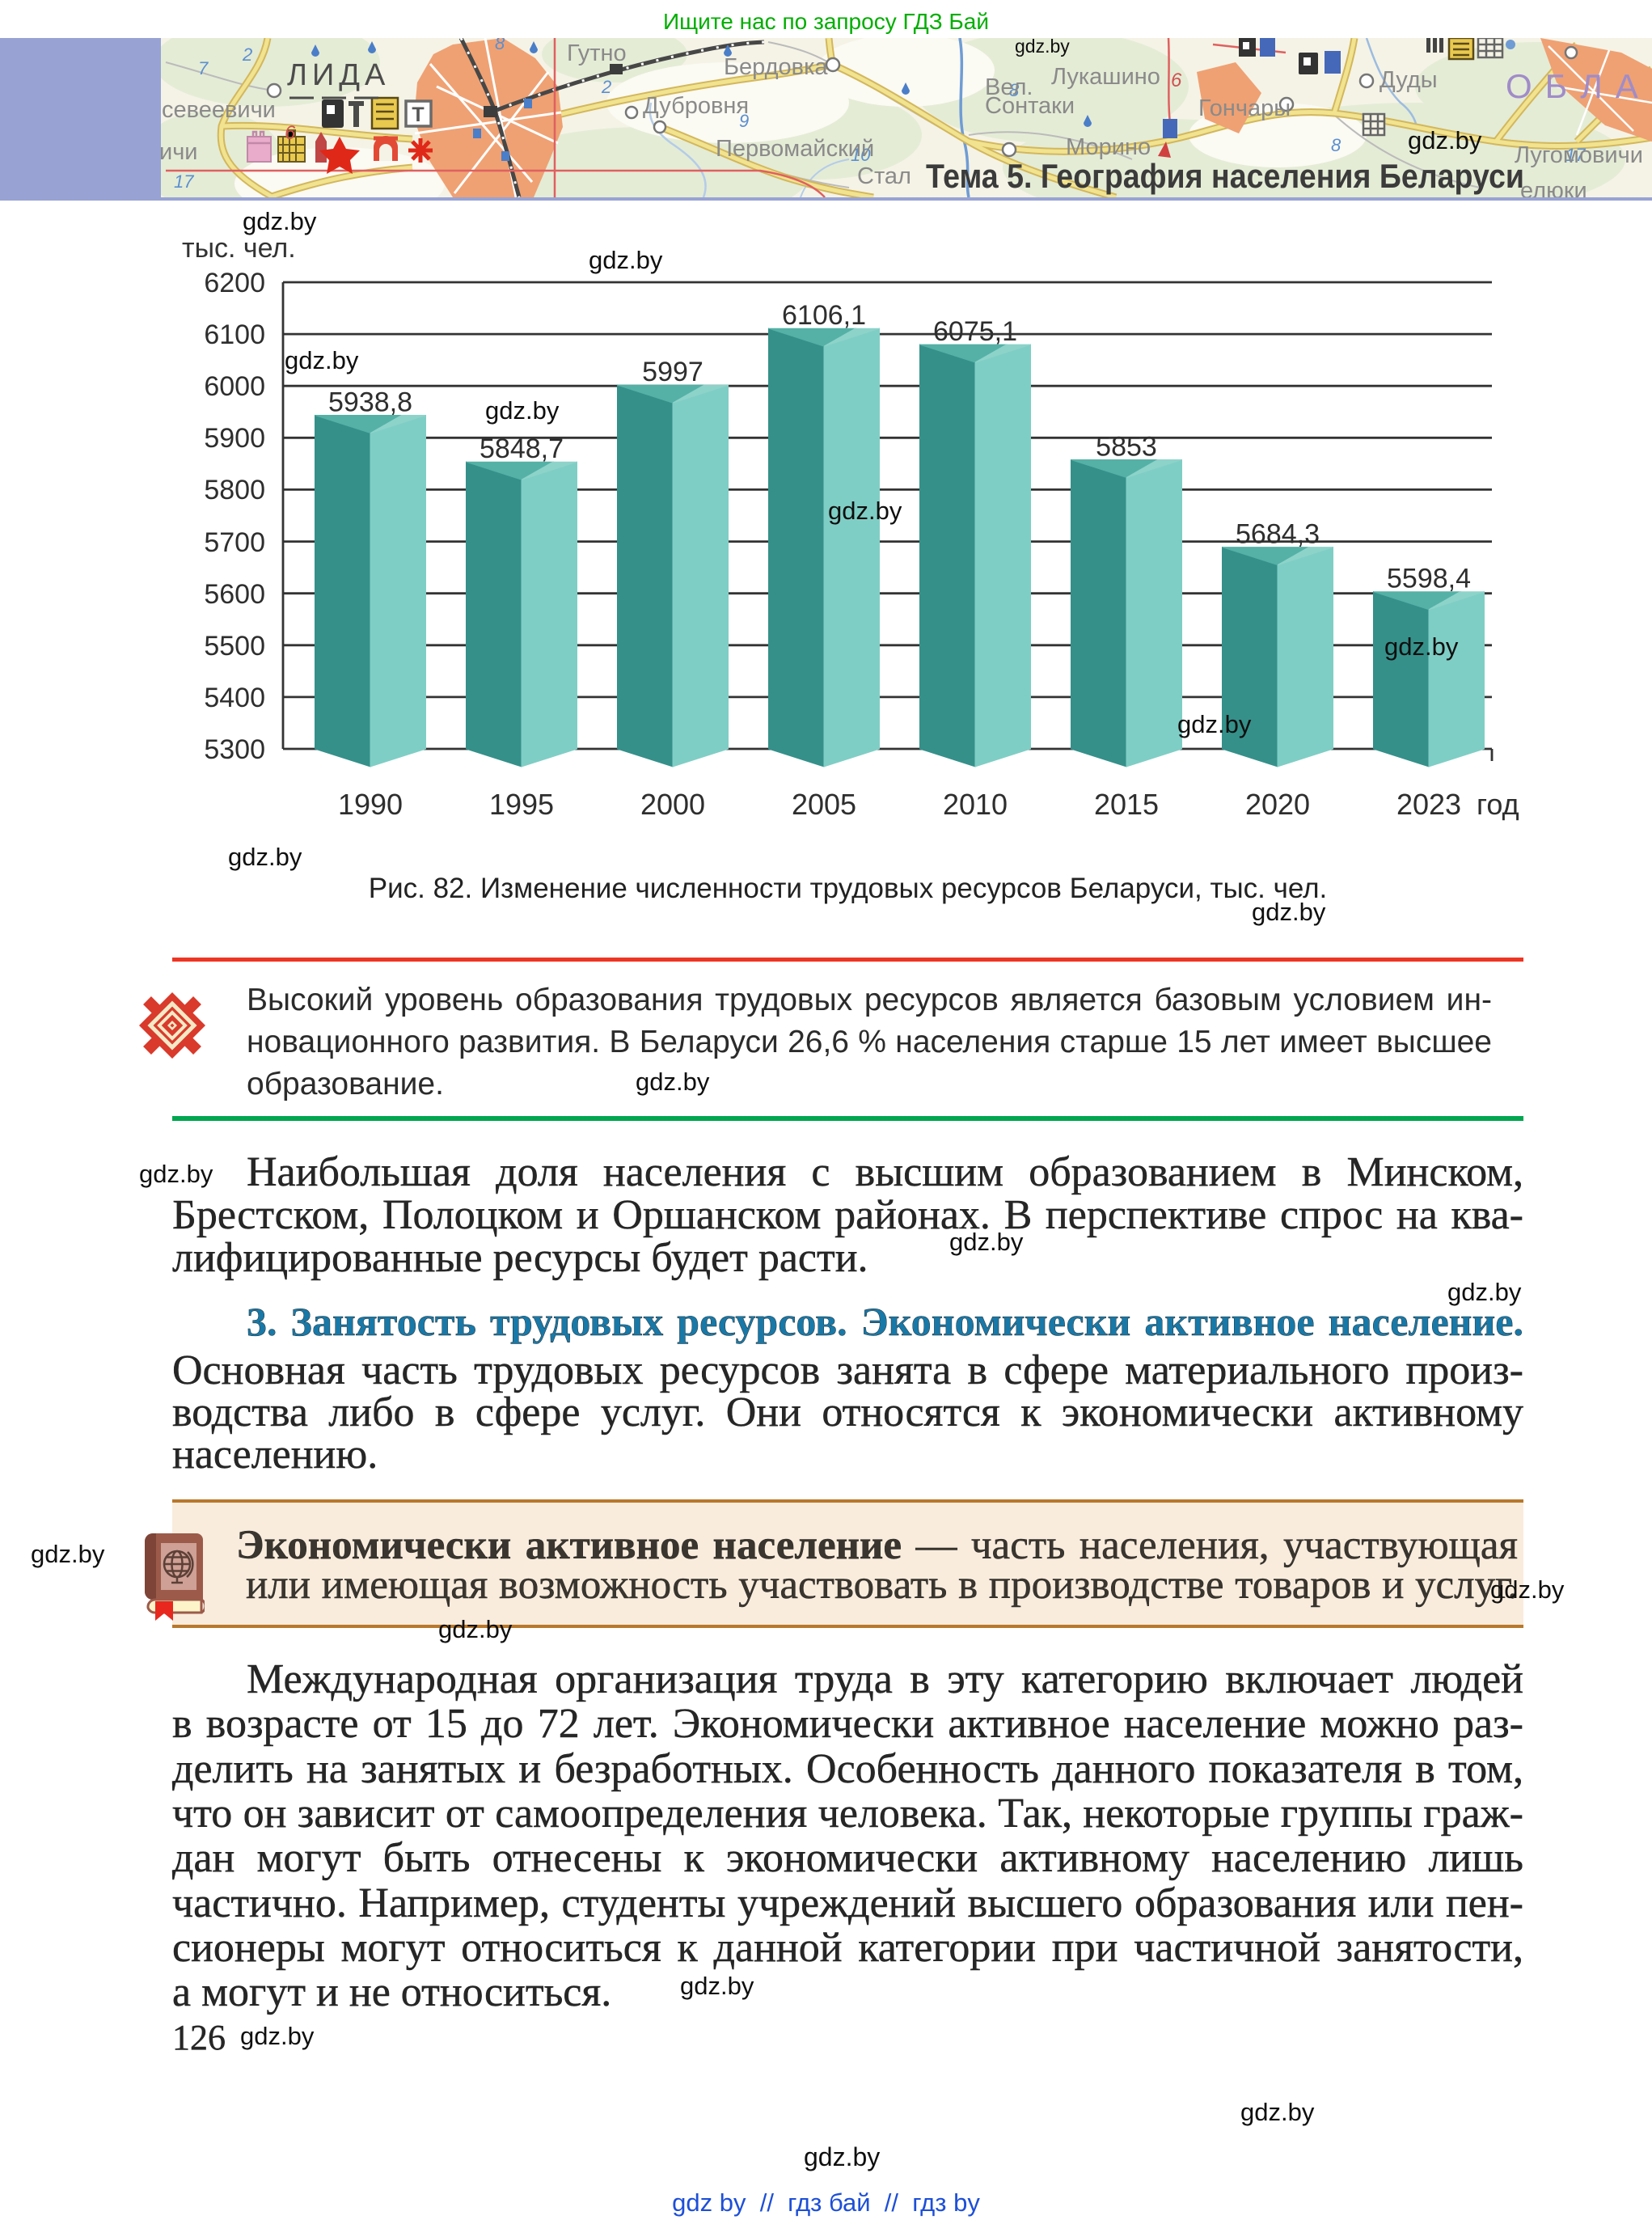  Describe the element at coordinates (672, 372) in the screenshot. I see `svg-text: 5997` at that location.